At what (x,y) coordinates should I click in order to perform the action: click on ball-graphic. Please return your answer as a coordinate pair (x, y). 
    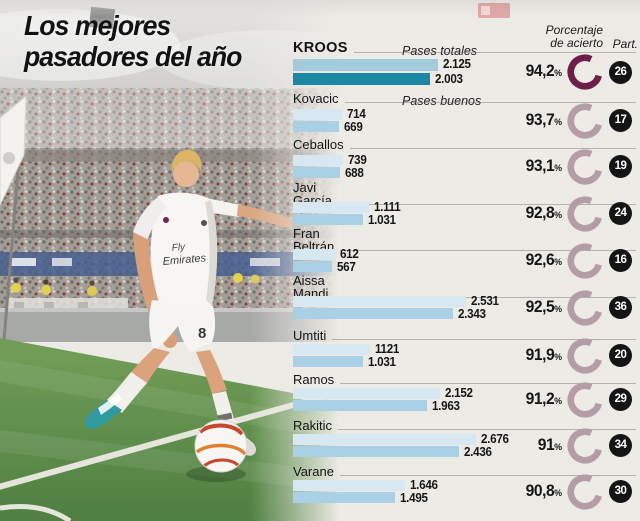
    Looking at the image, I should click on (221, 446).